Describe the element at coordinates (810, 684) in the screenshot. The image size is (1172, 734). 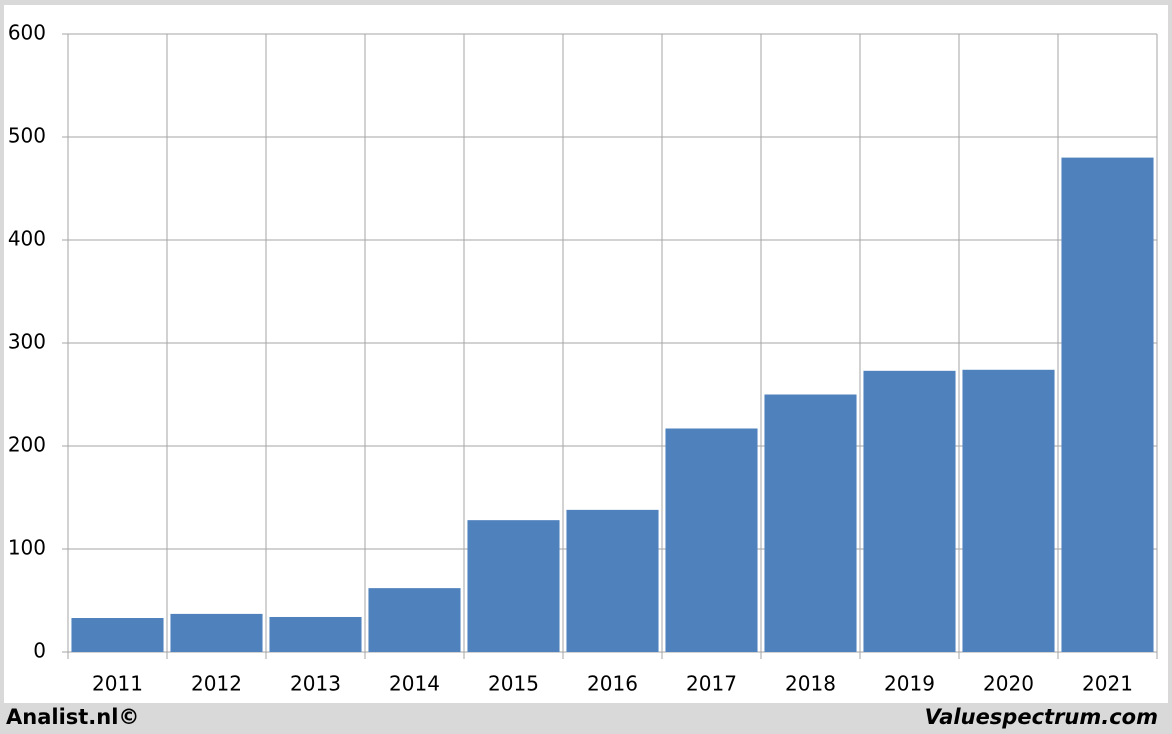
I see `x-tick-label: 2018` at that location.